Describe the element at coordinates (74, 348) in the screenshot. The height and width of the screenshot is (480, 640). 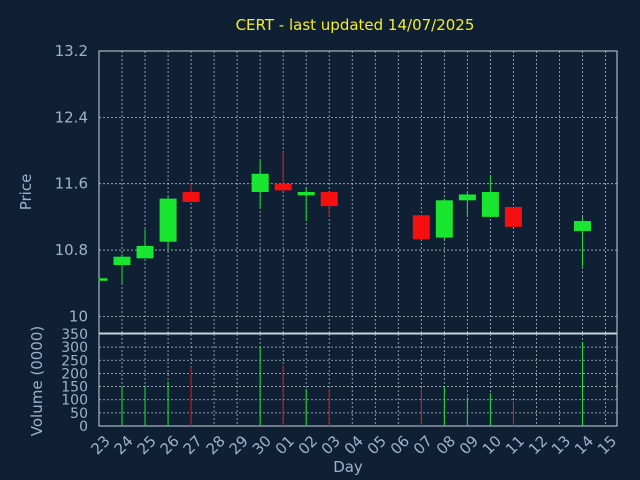
I see `volume-y-tick-label: 300` at that location.